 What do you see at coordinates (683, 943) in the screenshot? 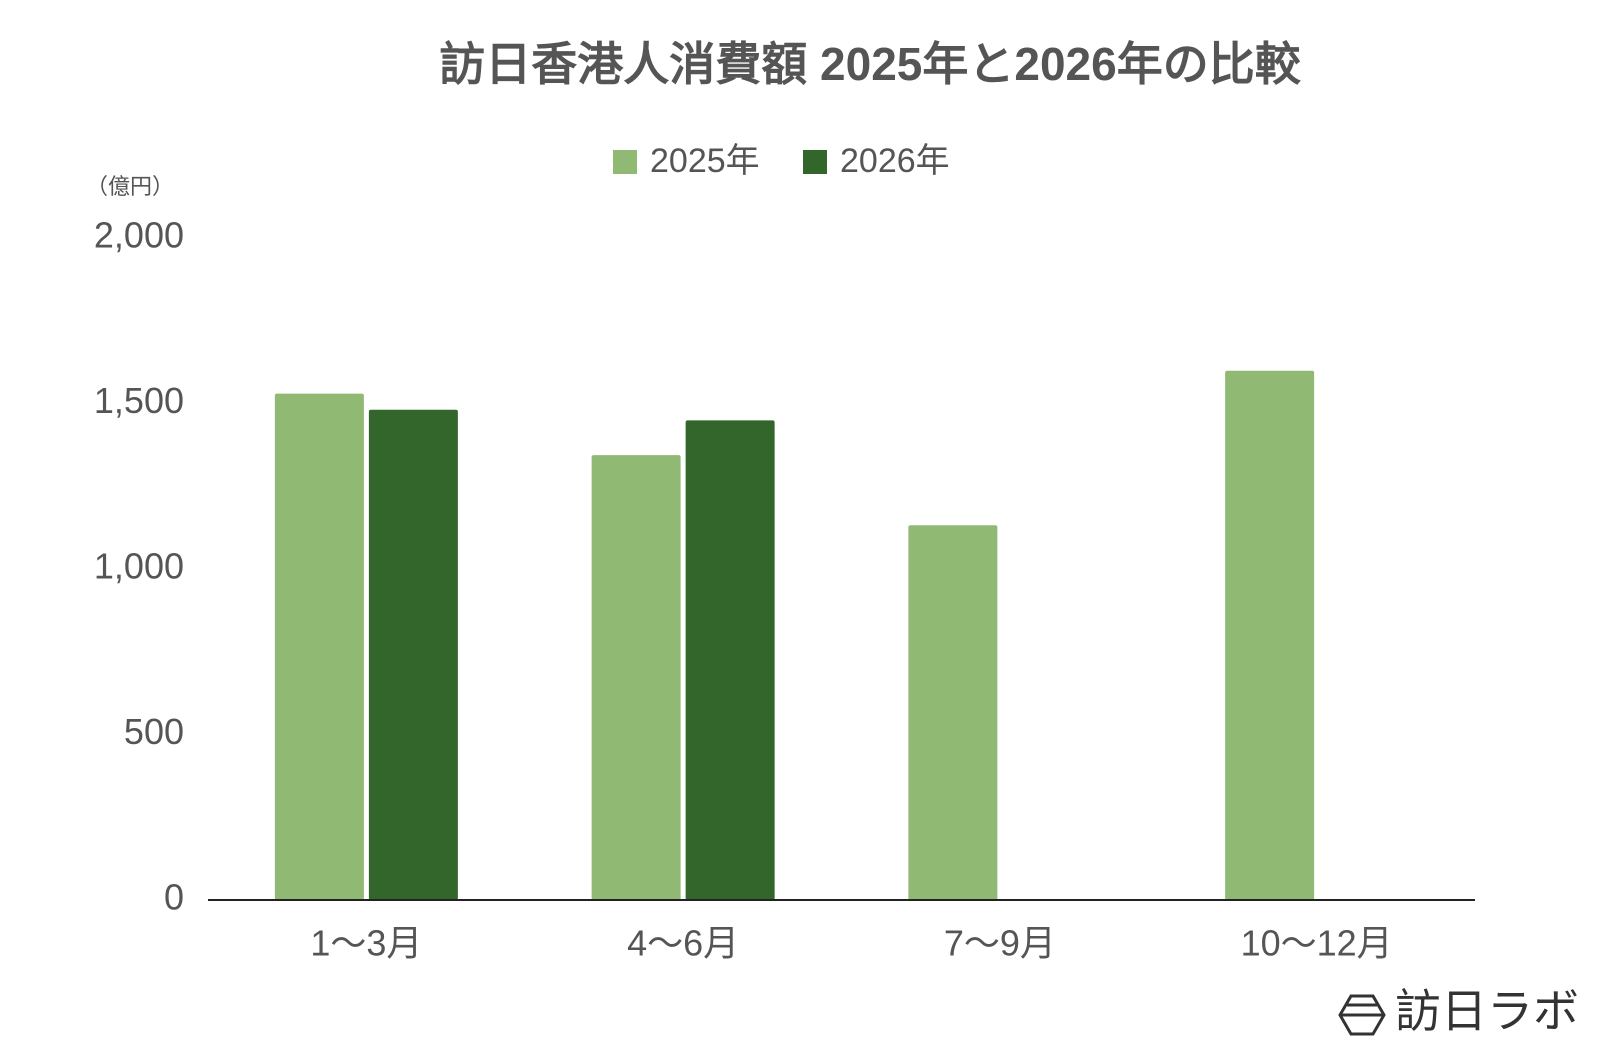
I see `x-tick-label: 4〜6月` at bounding box center [683, 943].